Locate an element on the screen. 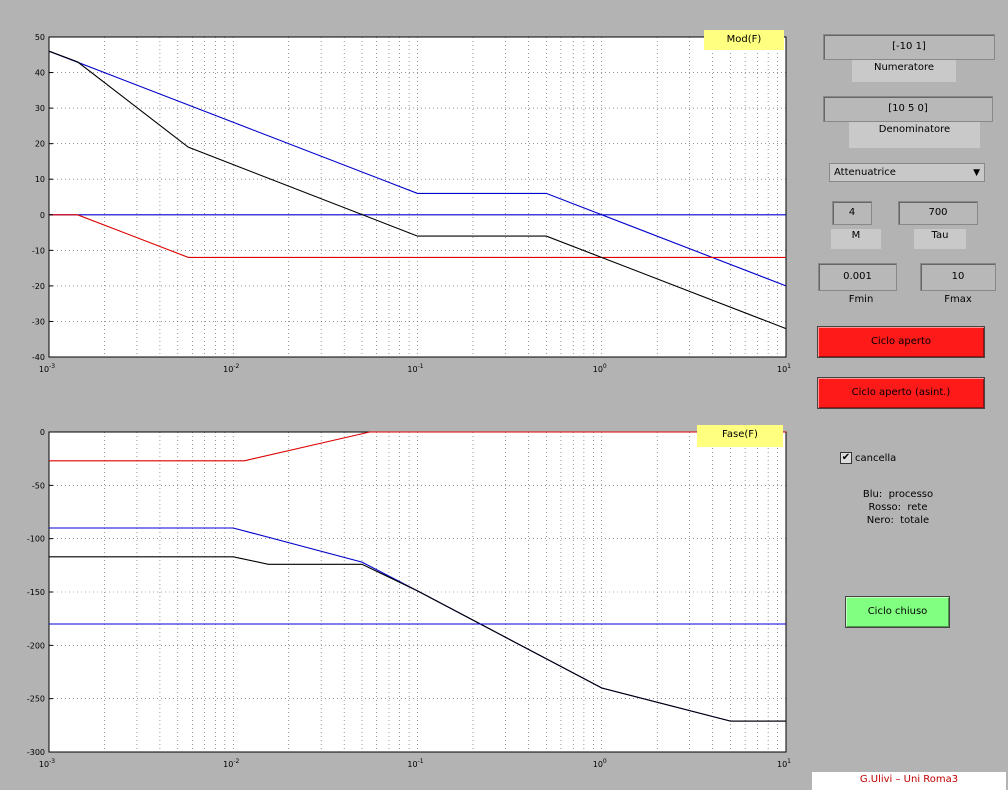  y-tick-label: 50 is located at coordinates (40, 37).